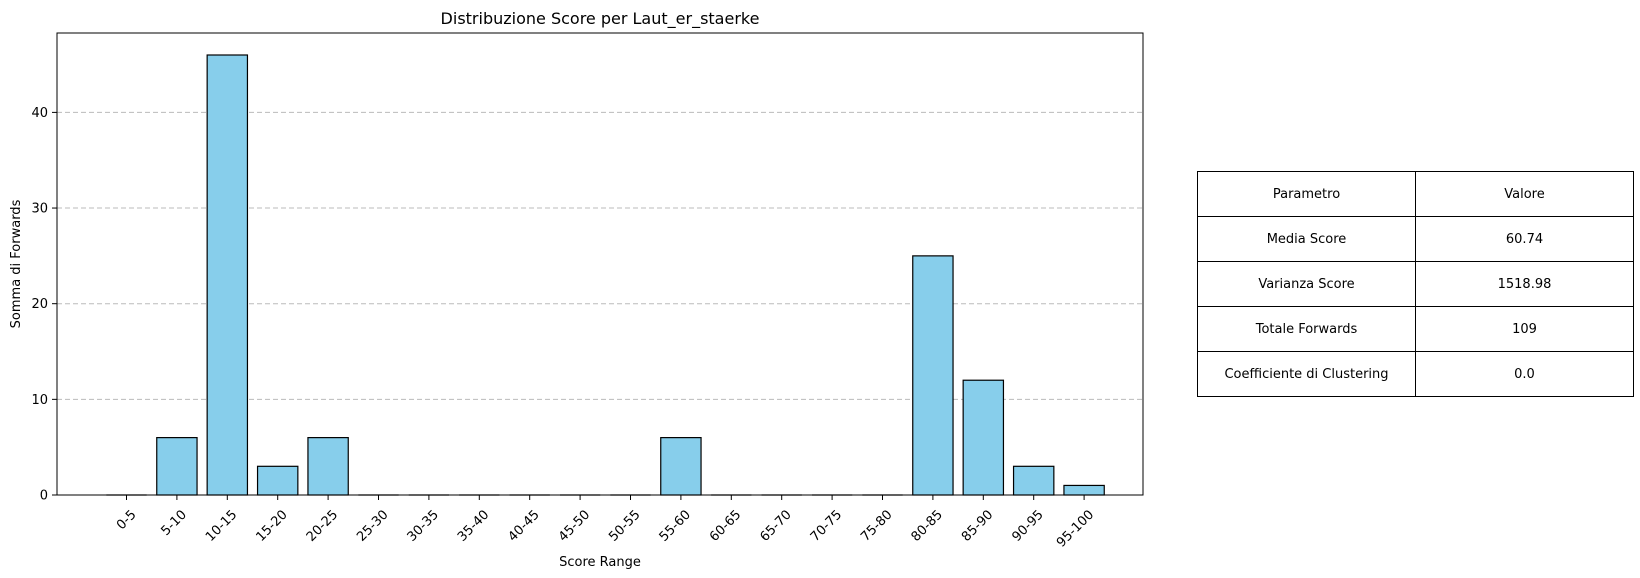 Image resolution: width=1640 pixels, height=578 pixels. Describe the element at coordinates (1027, 525) in the screenshot. I see `x-tick-label: 90-95` at that location.